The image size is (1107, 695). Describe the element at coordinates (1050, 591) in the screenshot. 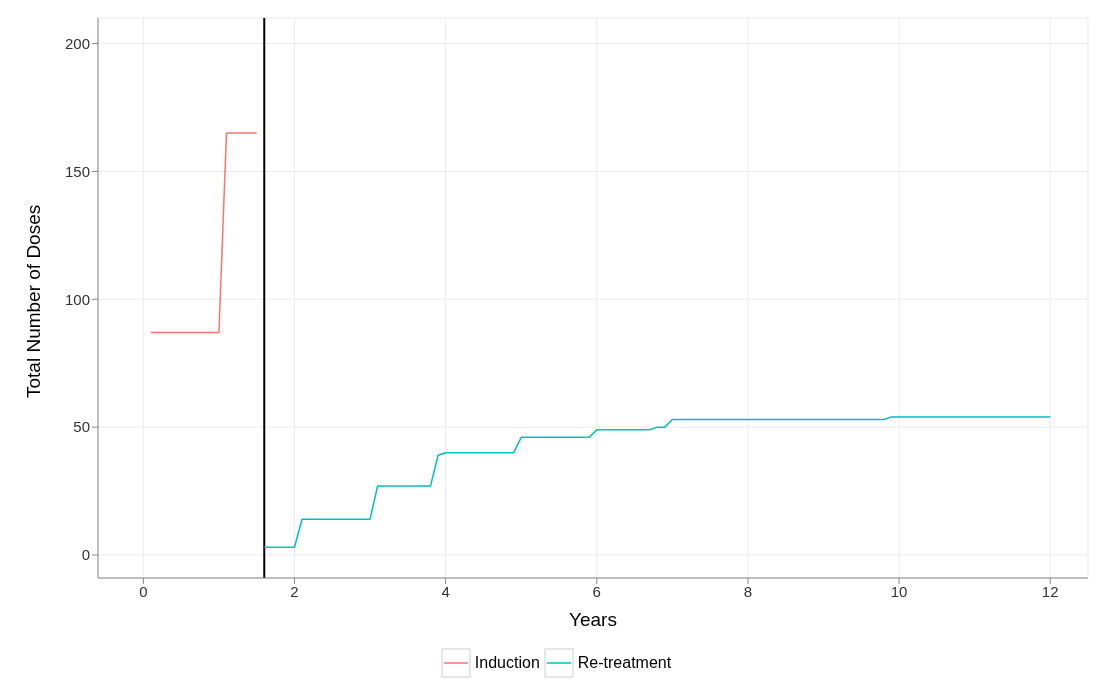

I see `x-tick-label: 12` at that location.